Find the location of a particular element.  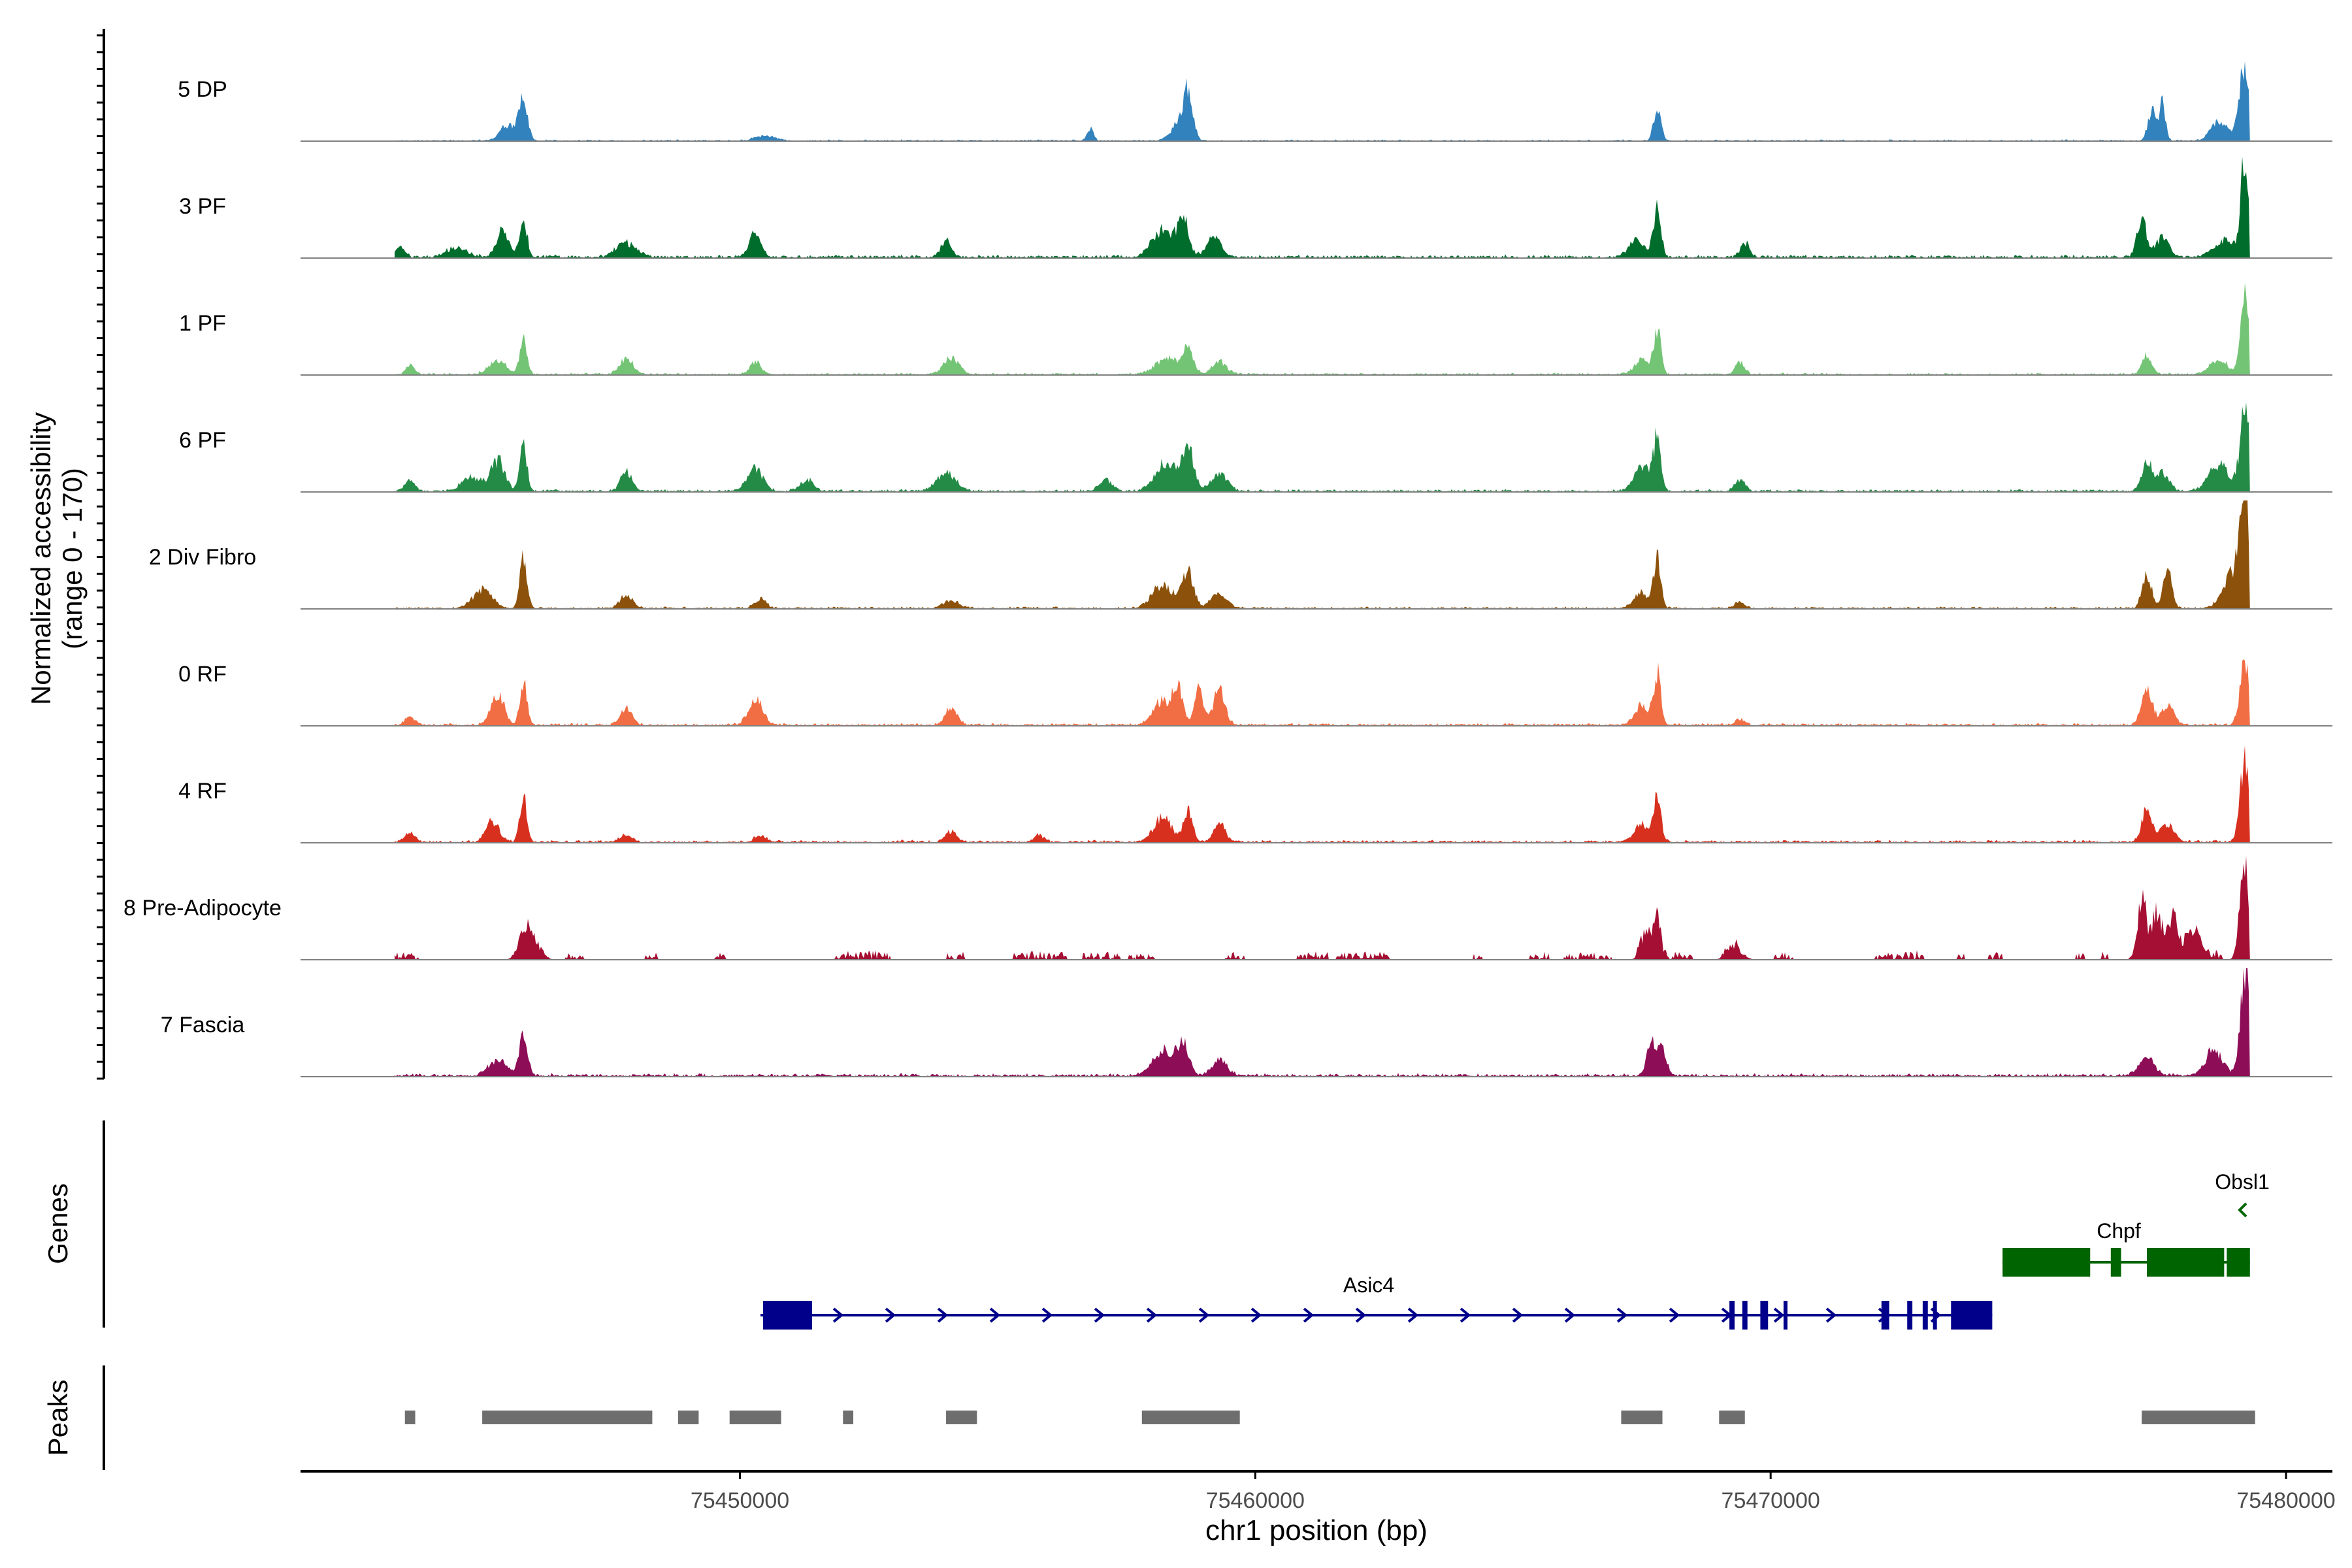

track-6-pf: 6 PF is located at coordinates (1255, 447).